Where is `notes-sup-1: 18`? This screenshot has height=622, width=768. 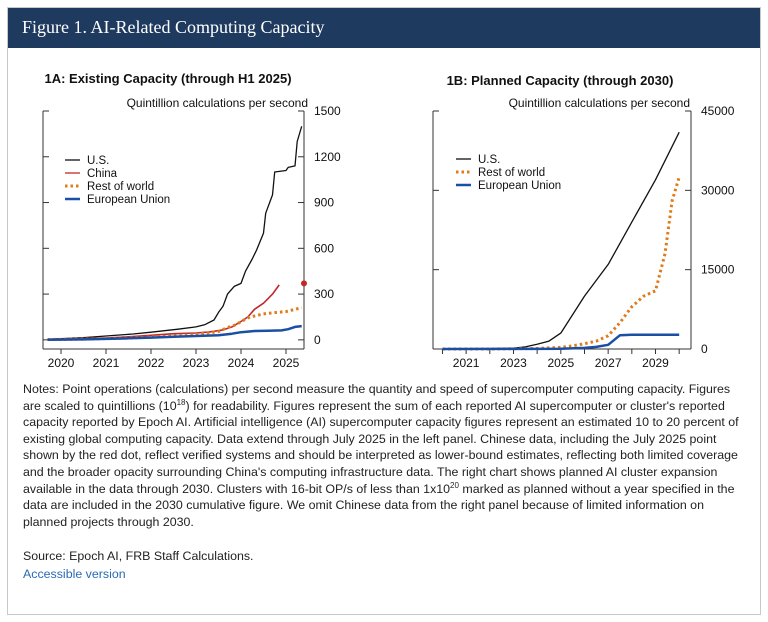 notes-sup-1: 18 is located at coordinates (181, 402).